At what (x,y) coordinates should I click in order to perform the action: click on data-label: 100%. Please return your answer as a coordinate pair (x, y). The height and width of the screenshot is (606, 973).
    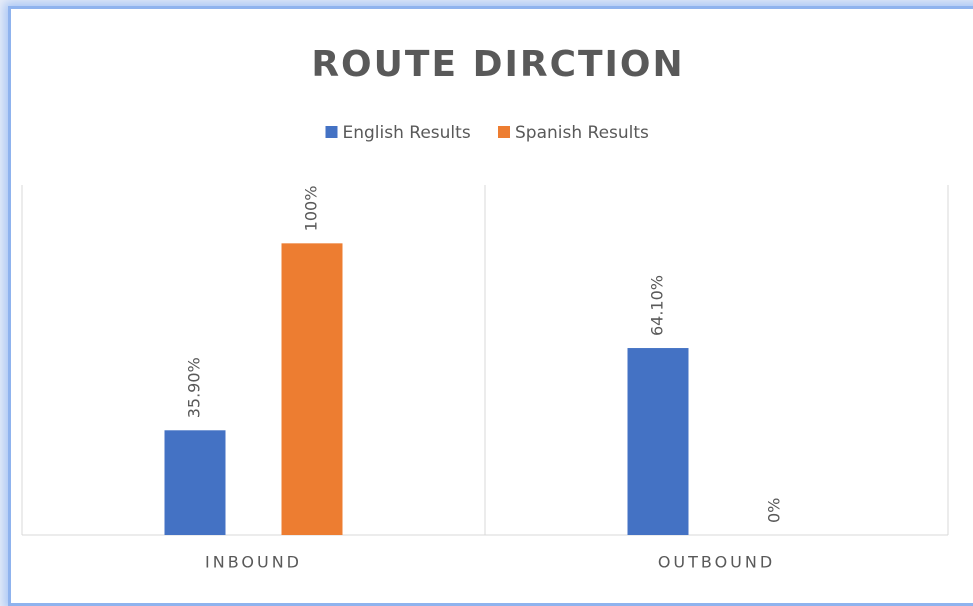
    Looking at the image, I should click on (311, 209).